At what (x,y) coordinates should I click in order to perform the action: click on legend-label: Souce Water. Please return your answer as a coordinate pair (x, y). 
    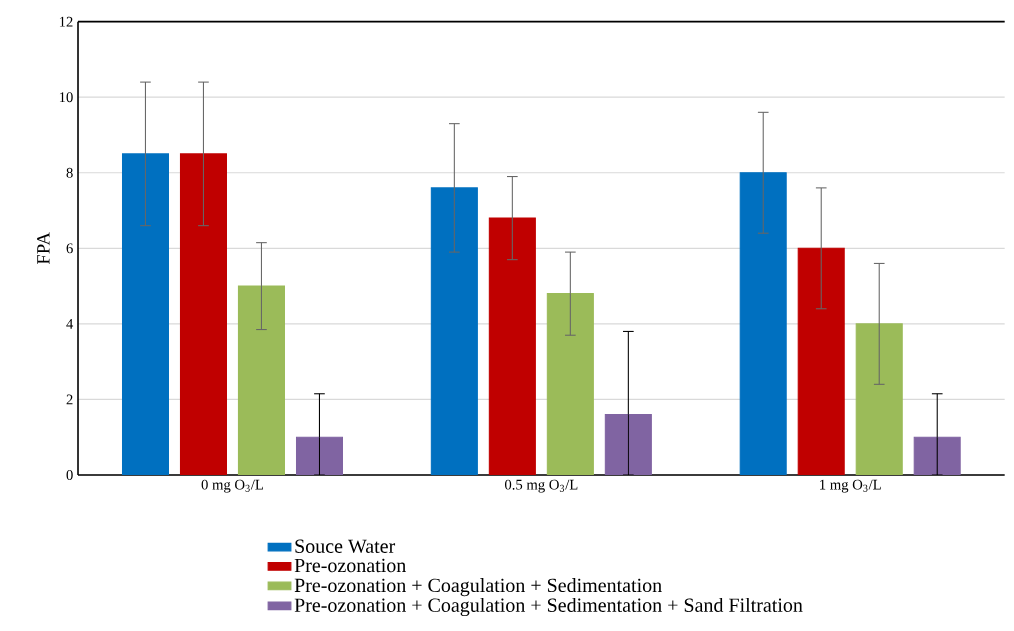
    Looking at the image, I should click on (345, 546).